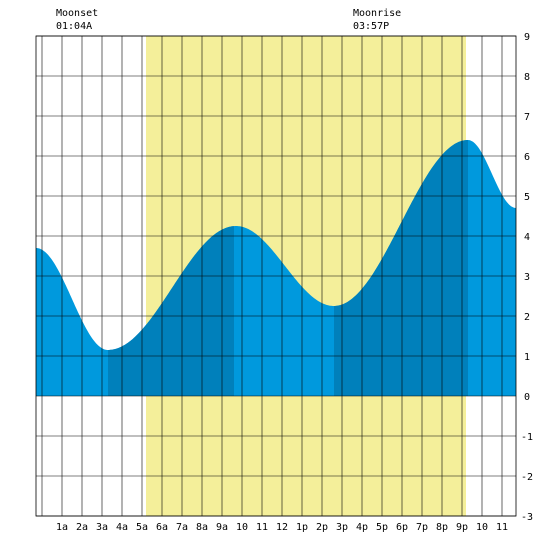 The height and width of the screenshot is (550, 550). What do you see at coordinates (462, 527) in the screenshot?
I see `x-tick-label: 9p` at bounding box center [462, 527].